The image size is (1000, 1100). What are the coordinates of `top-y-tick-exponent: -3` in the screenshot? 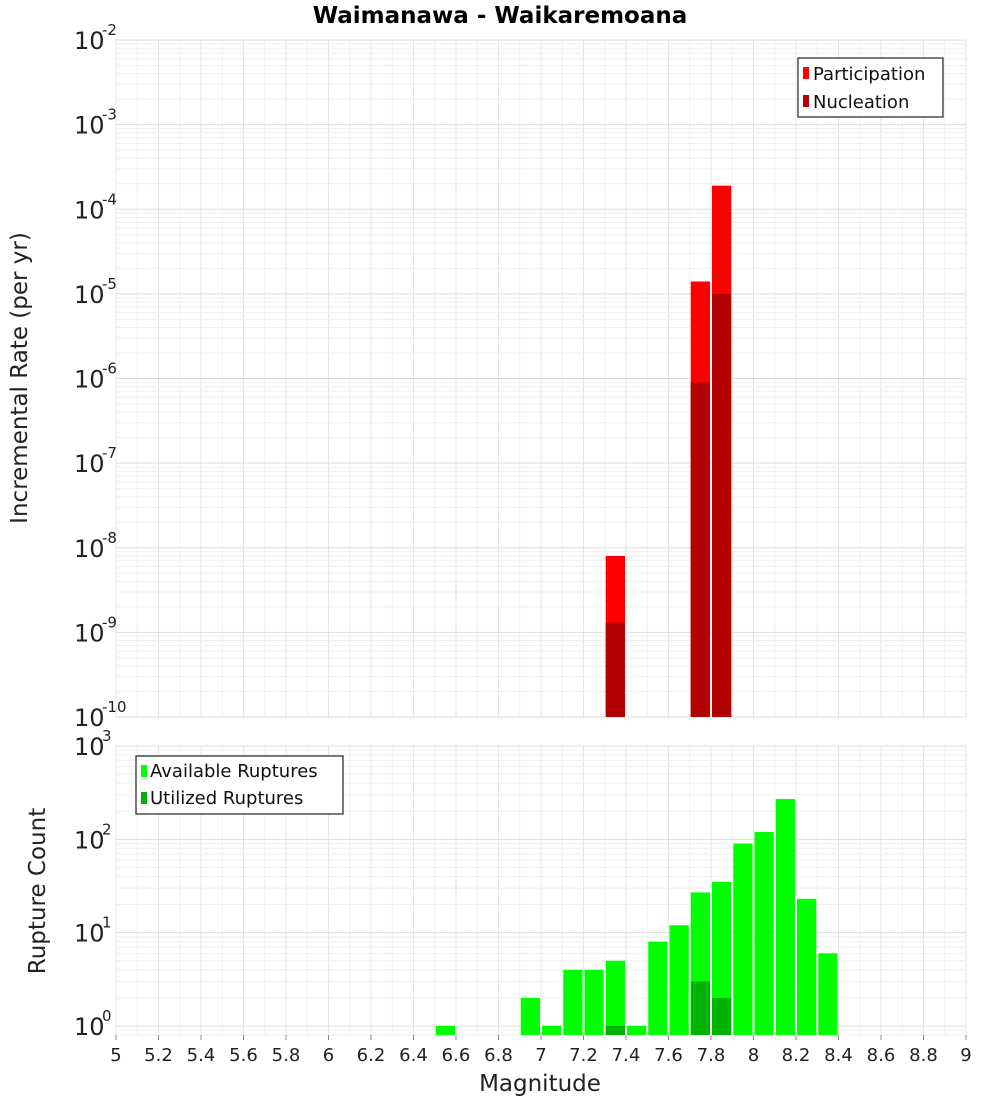 It's located at (109, 115).